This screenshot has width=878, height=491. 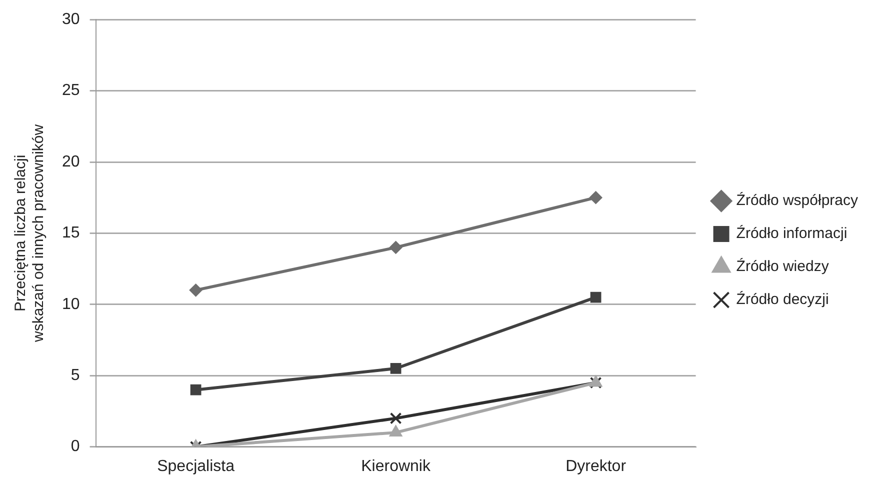 What do you see at coordinates (71, 304) in the screenshot?
I see `y-tick-label: 10` at bounding box center [71, 304].